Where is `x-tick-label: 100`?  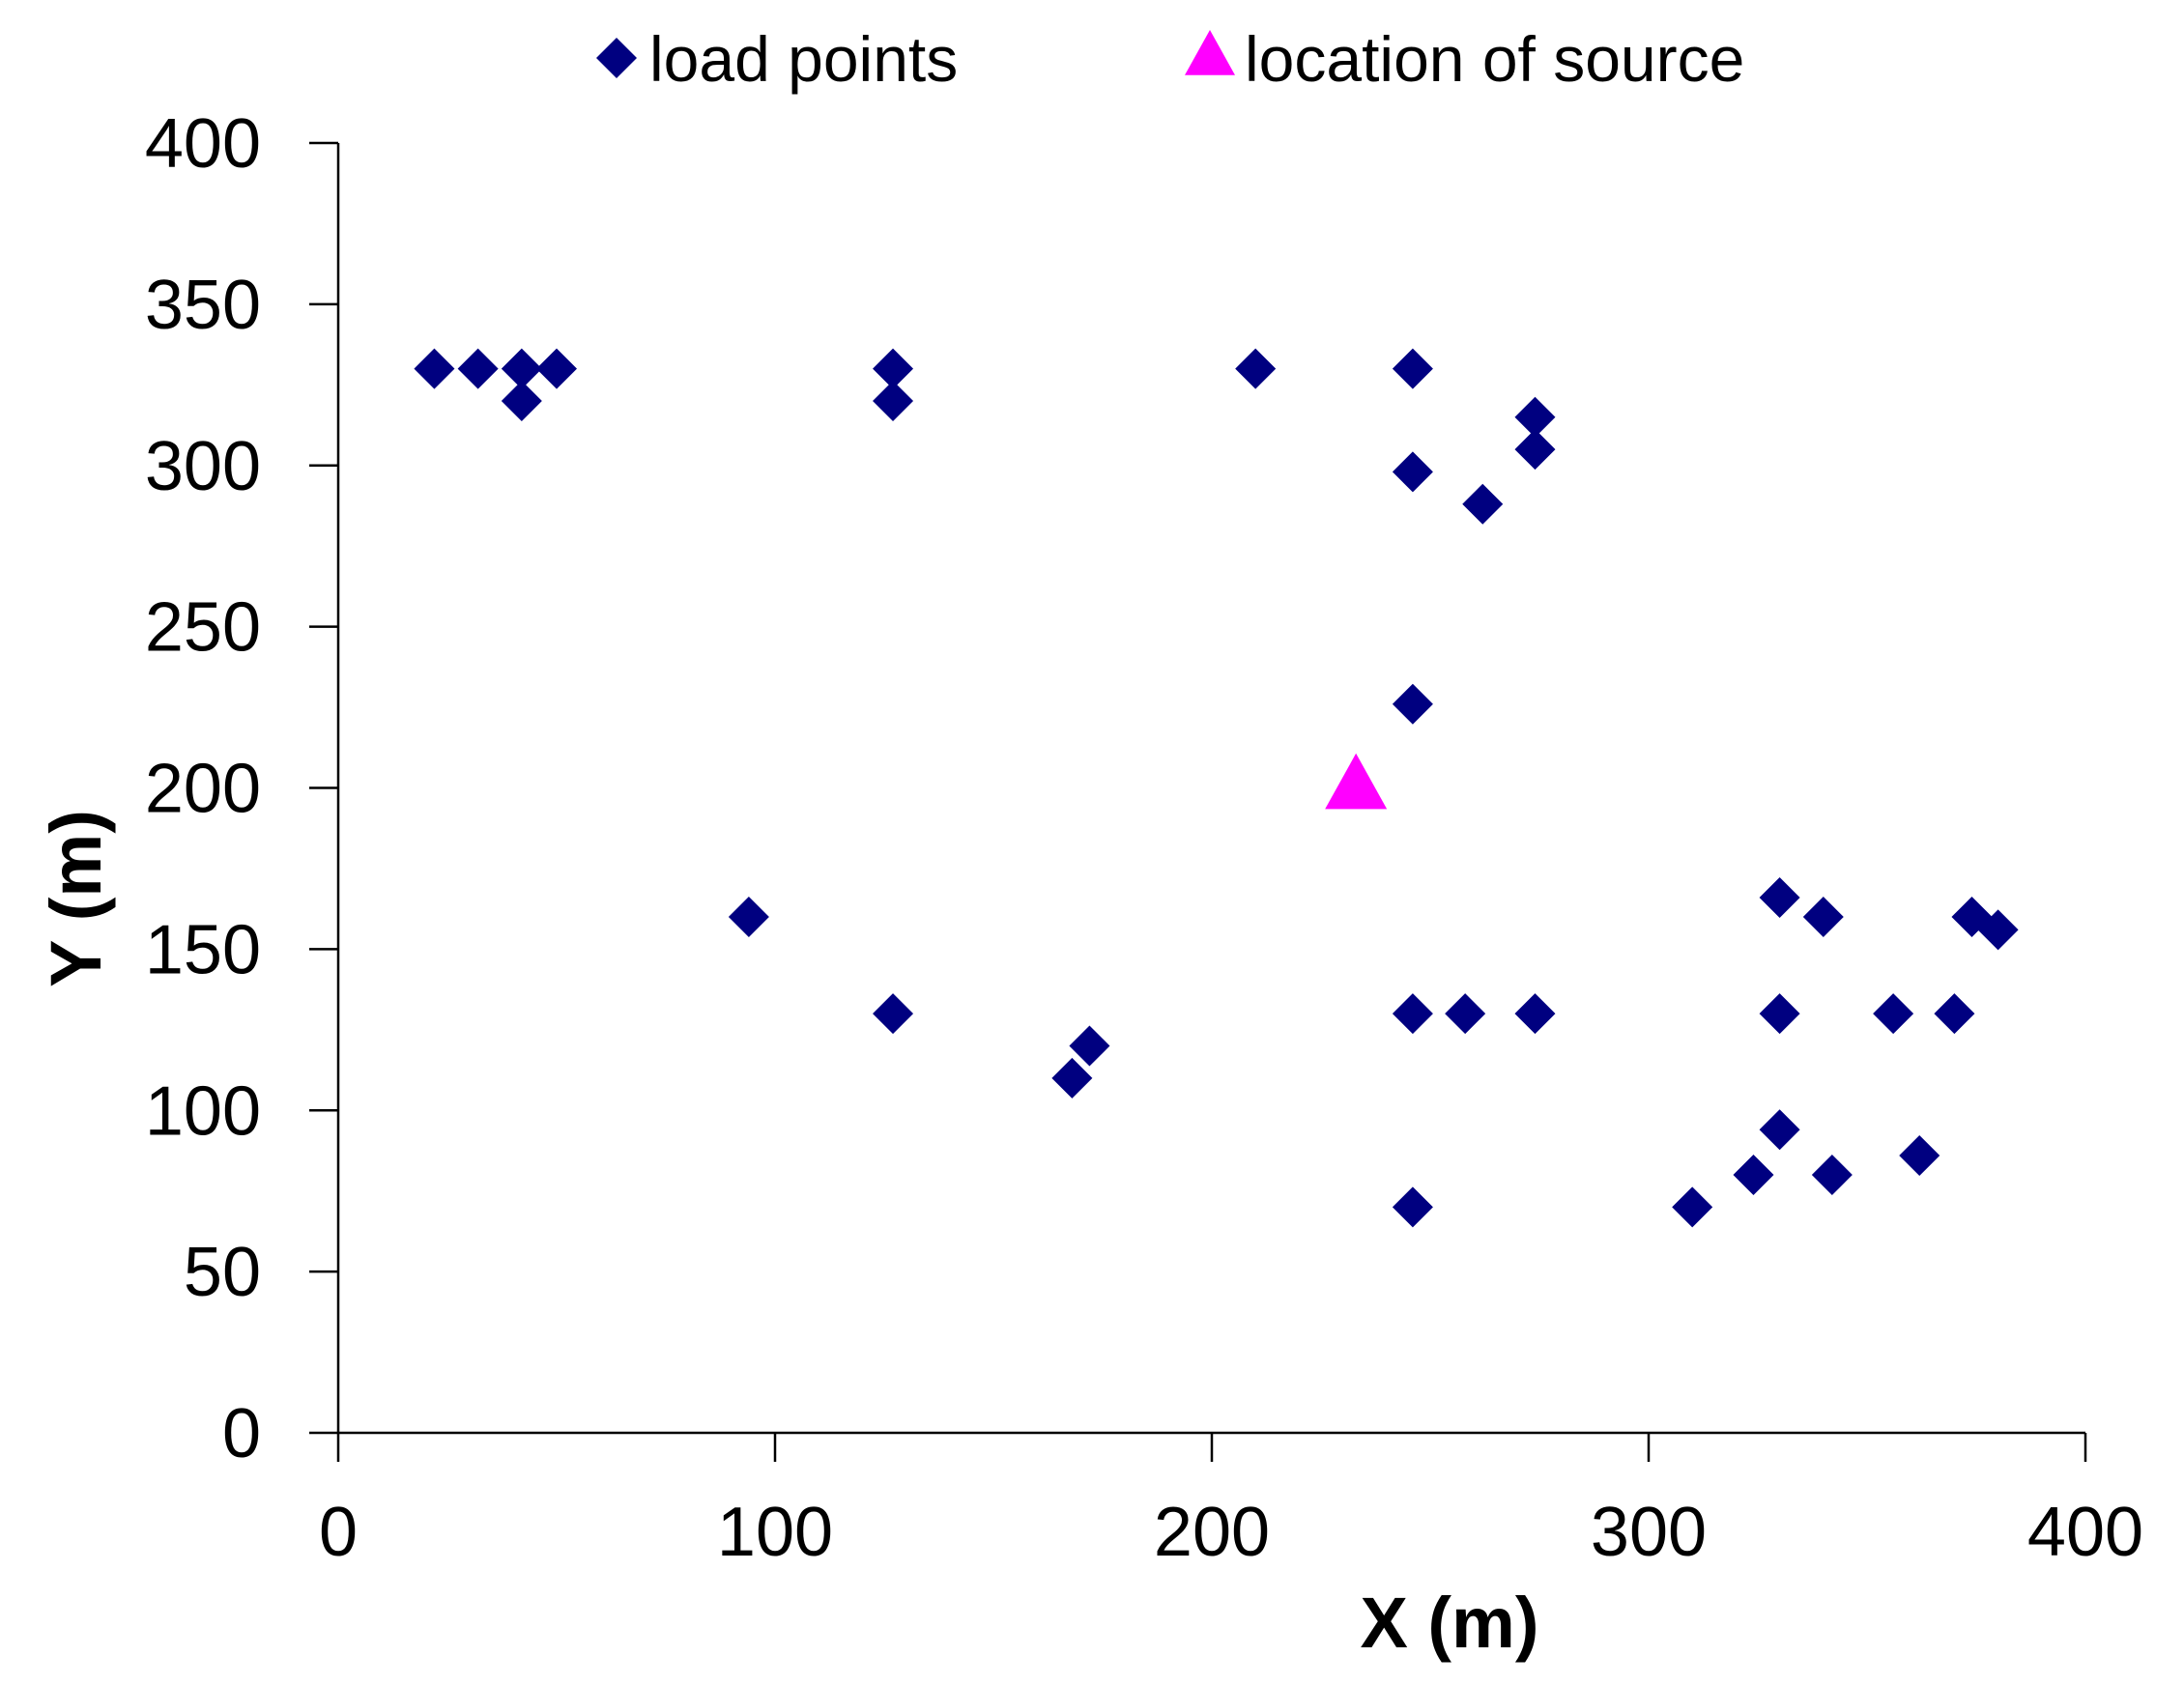 x-tick-label: 100 is located at coordinates (775, 1533).